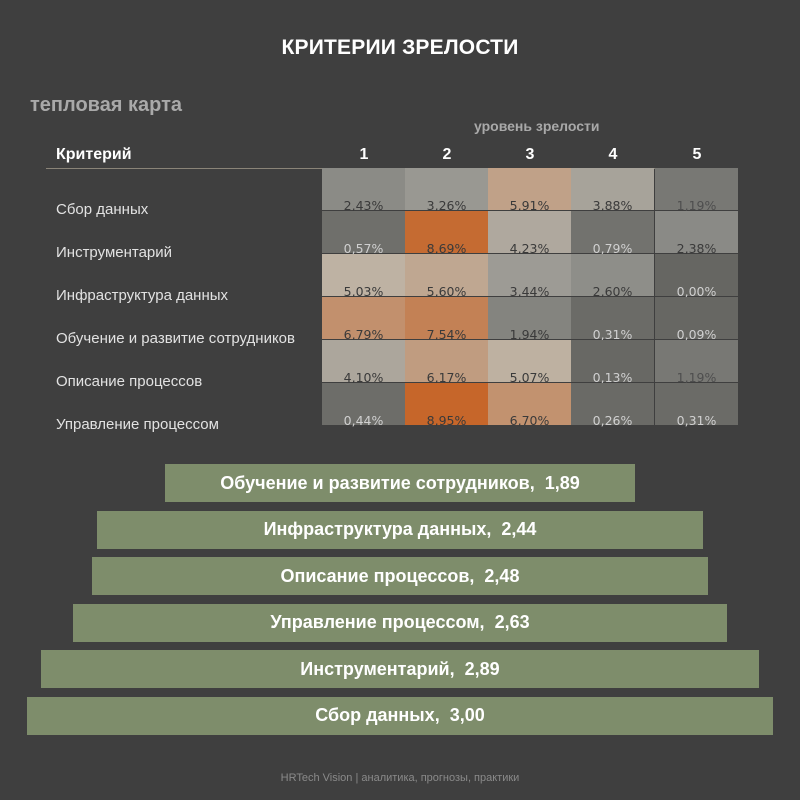 Image resolution: width=800 pixels, height=800 pixels. What do you see at coordinates (137, 424) in the screenshot?
I see `row-label: Управление процессом` at bounding box center [137, 424].